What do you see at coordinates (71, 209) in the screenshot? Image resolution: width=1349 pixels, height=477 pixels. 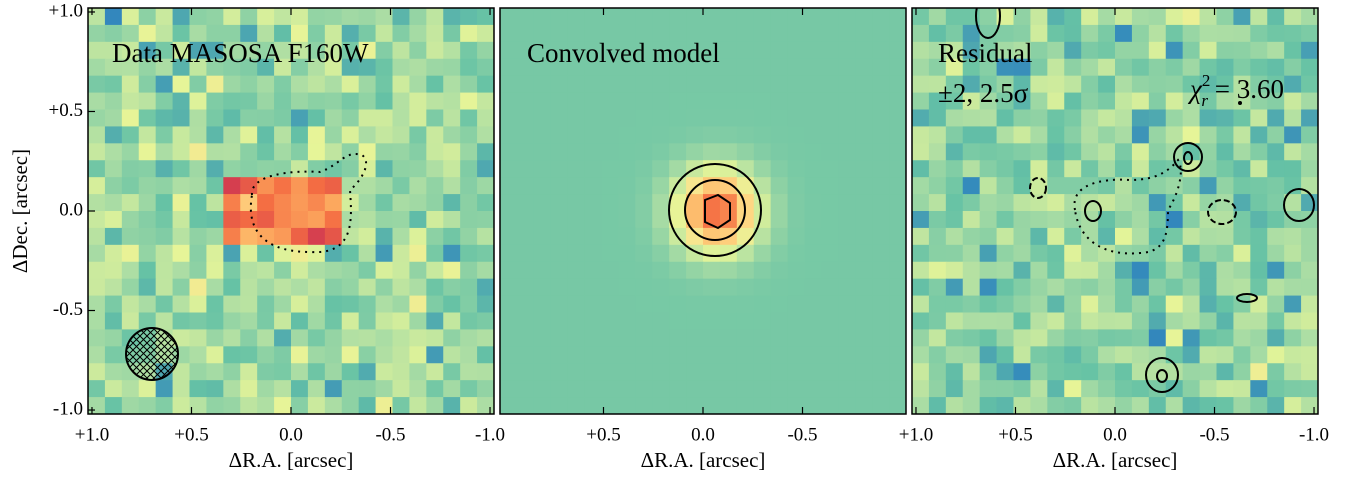 I see `y-tick-label: 0.0` at bounding box center [71, 209].